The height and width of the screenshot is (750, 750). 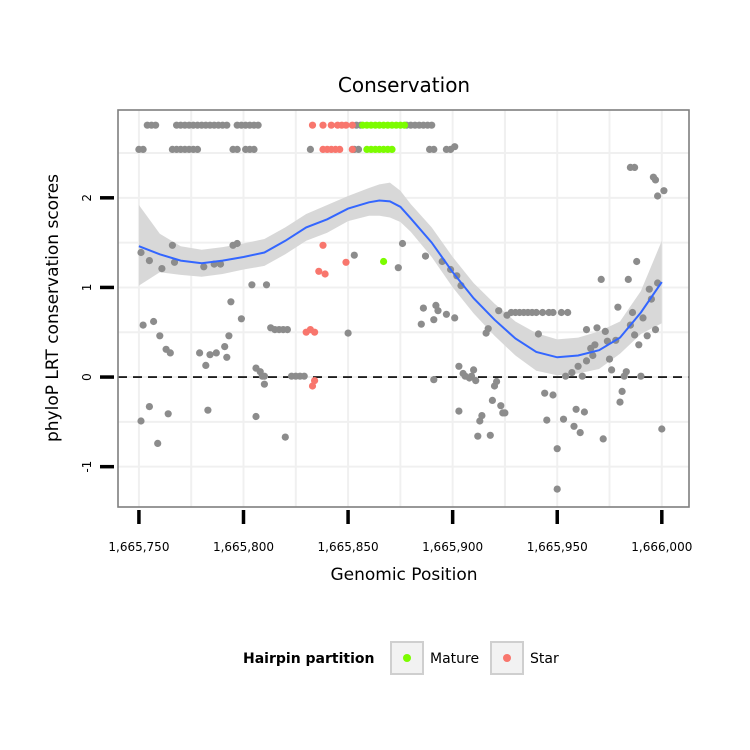 What do you see at coordinates (87, 198) in the screenshot?
I see `y-tick-label: 2` at bounding box center [87, 198].